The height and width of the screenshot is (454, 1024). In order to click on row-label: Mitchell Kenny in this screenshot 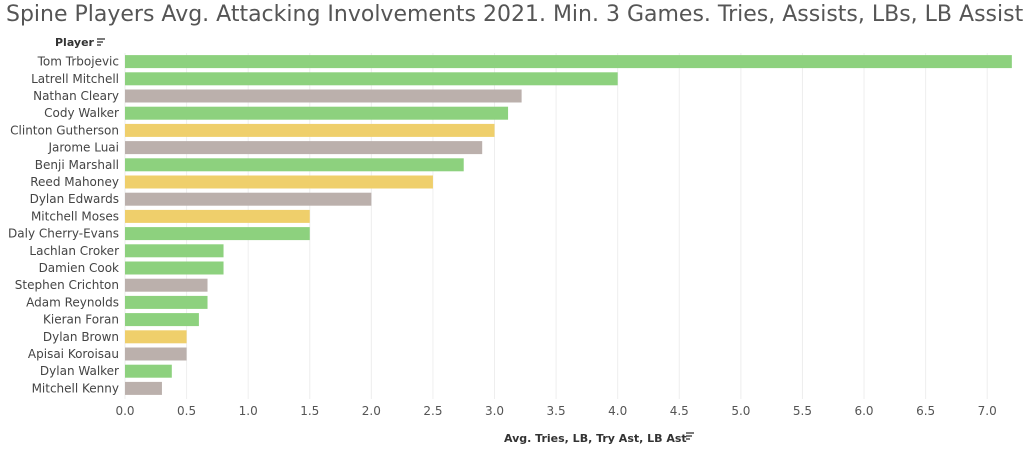, I will do `click(75, 388)`.